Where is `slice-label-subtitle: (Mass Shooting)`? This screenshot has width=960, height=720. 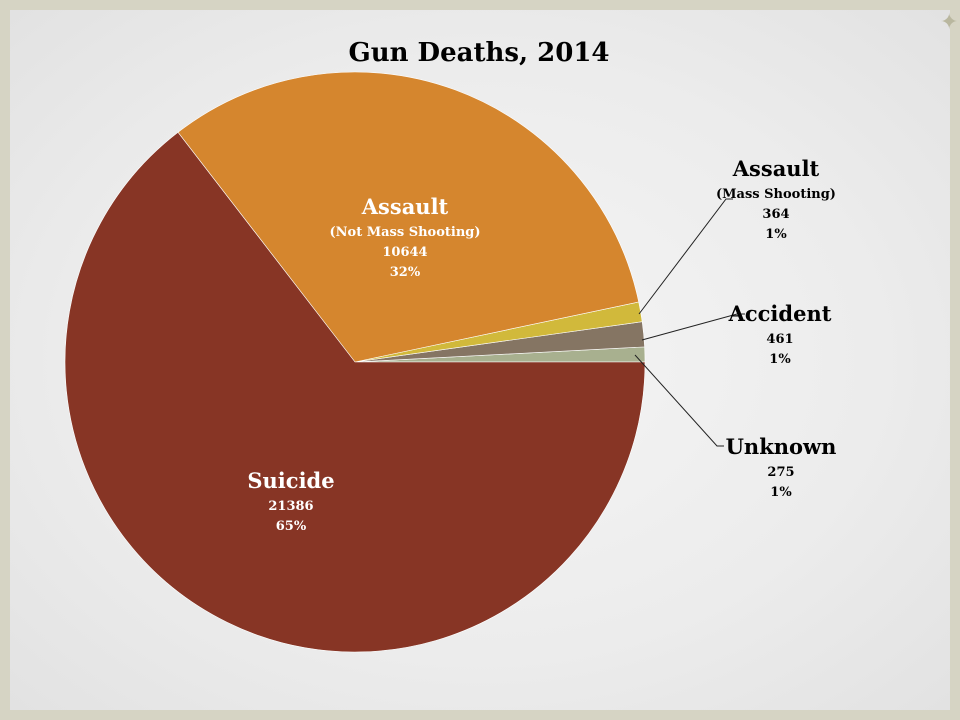 slice-label-subtitle: (Mass Shooting) is located at coordinates (776, 194).